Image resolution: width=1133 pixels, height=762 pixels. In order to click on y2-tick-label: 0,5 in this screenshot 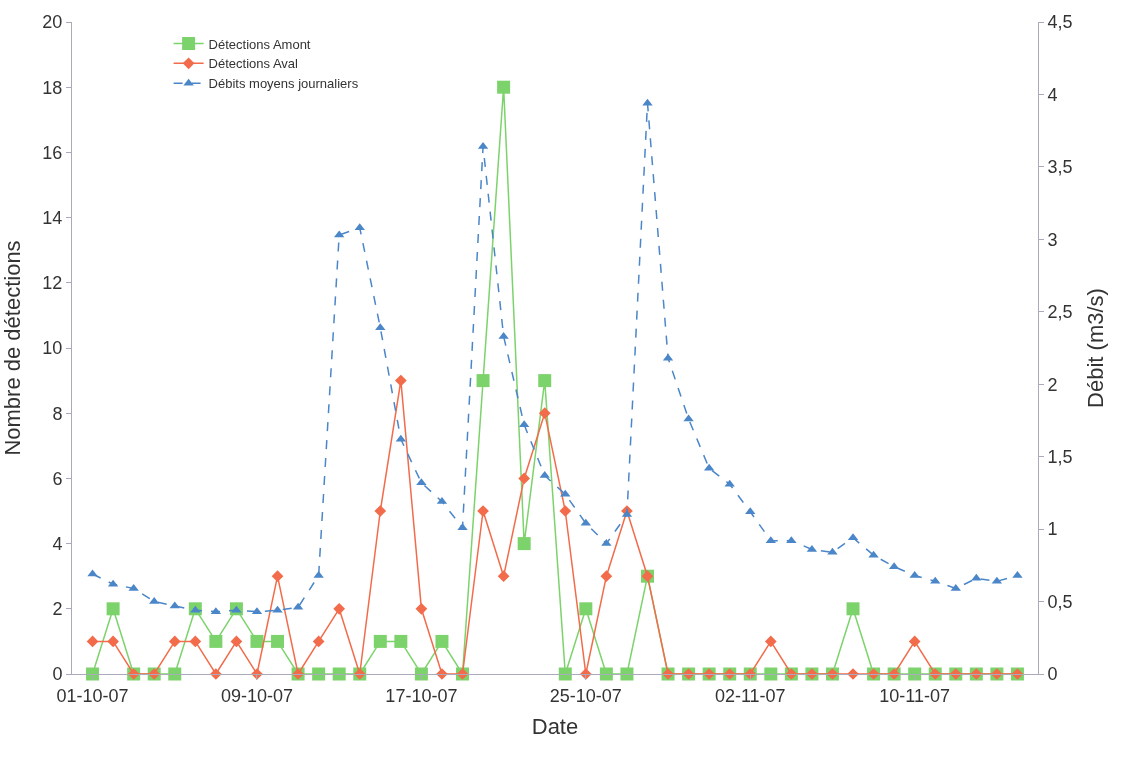, I will do `click(1060, 601)`.